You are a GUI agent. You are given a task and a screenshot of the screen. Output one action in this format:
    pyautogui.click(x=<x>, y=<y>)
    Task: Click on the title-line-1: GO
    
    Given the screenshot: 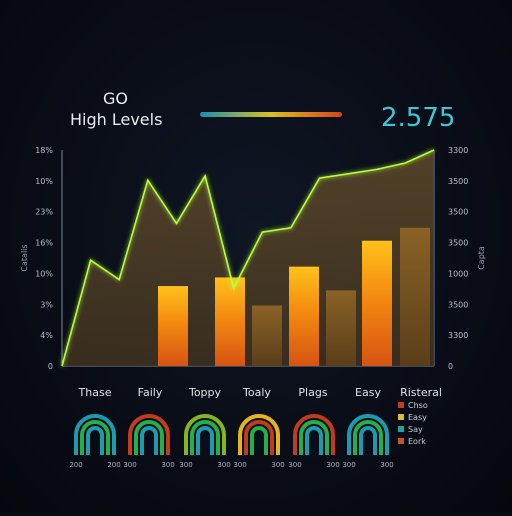 What is the action you would take?
    pyautogui.click(x=115, y=98)
    